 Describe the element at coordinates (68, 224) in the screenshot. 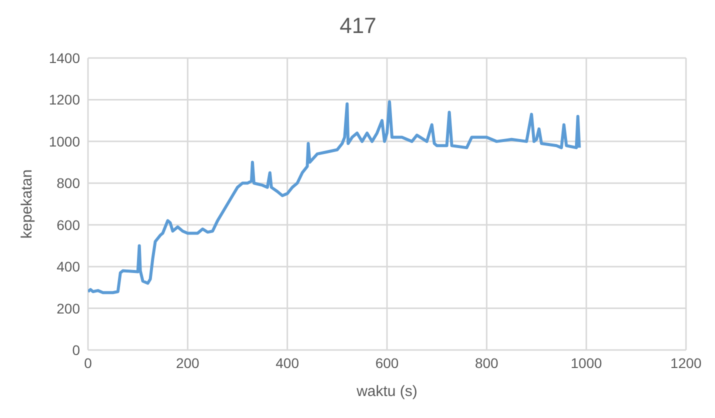

I see `y-tick-label: 600` at that location.